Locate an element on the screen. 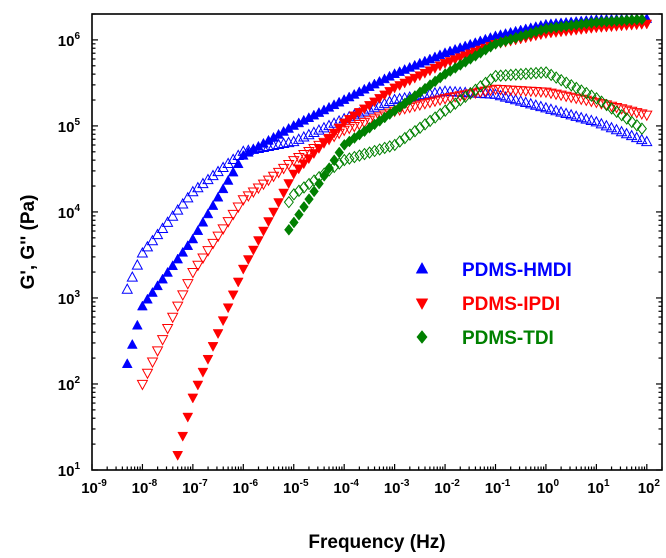 Image resolution: width=666 pixels, height=558 pixels. x-axis-title: Frequency (Hz) is located at coordinates (376, 542).